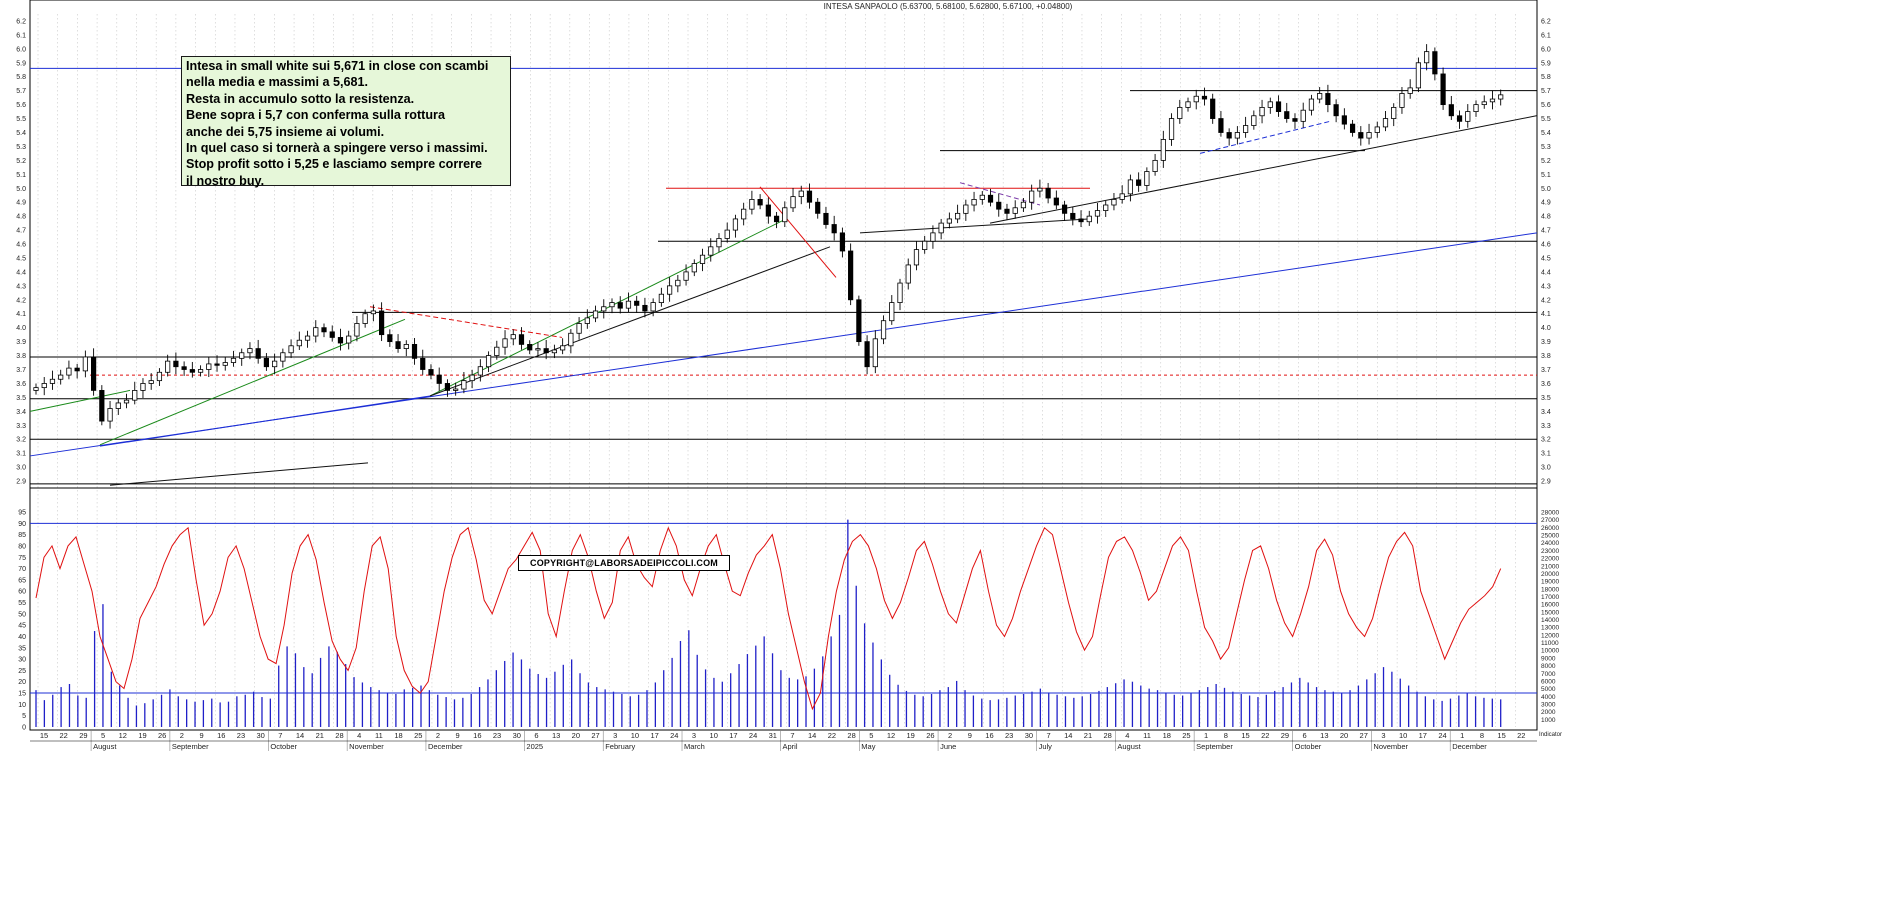 This screenshot has width=1890, height=907. I want to click on x-tick-day: 13, so click(556, 735).